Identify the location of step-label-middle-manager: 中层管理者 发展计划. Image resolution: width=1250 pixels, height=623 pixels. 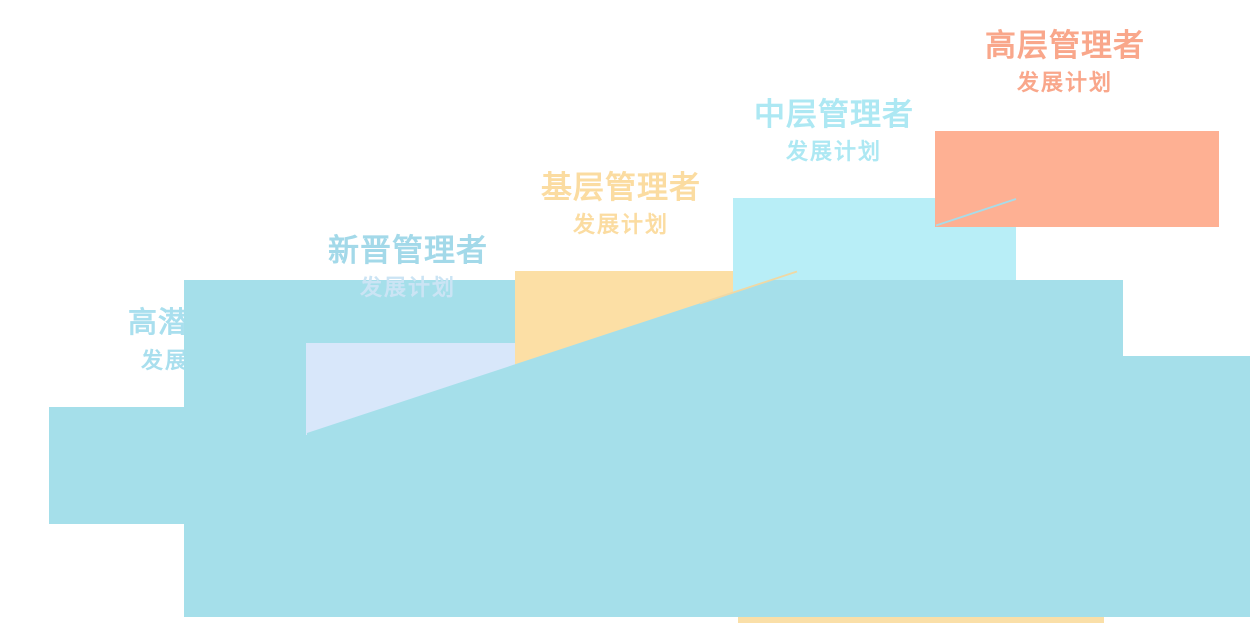
(834, 132).